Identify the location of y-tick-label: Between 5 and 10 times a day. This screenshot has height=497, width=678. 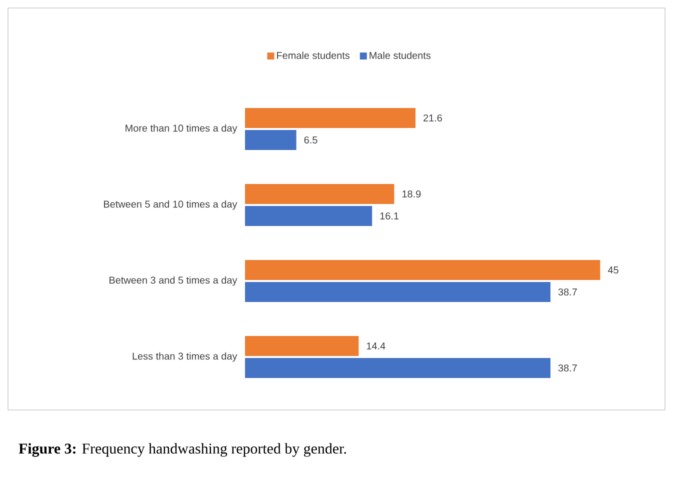
(171, 205).